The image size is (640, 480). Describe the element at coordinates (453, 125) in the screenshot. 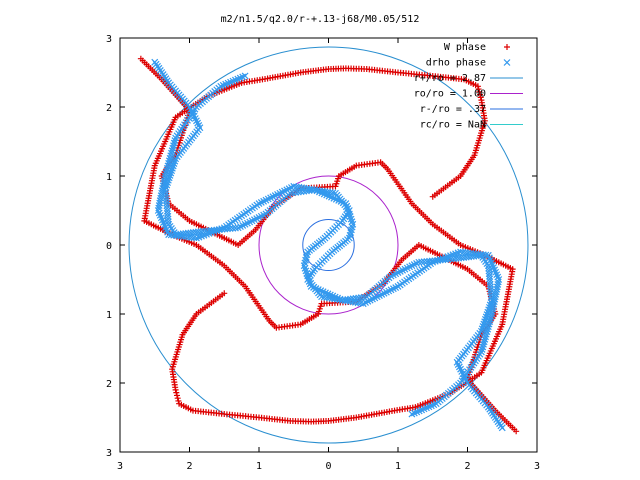

I see `legend-label: rc/ro = NaN` at that location.